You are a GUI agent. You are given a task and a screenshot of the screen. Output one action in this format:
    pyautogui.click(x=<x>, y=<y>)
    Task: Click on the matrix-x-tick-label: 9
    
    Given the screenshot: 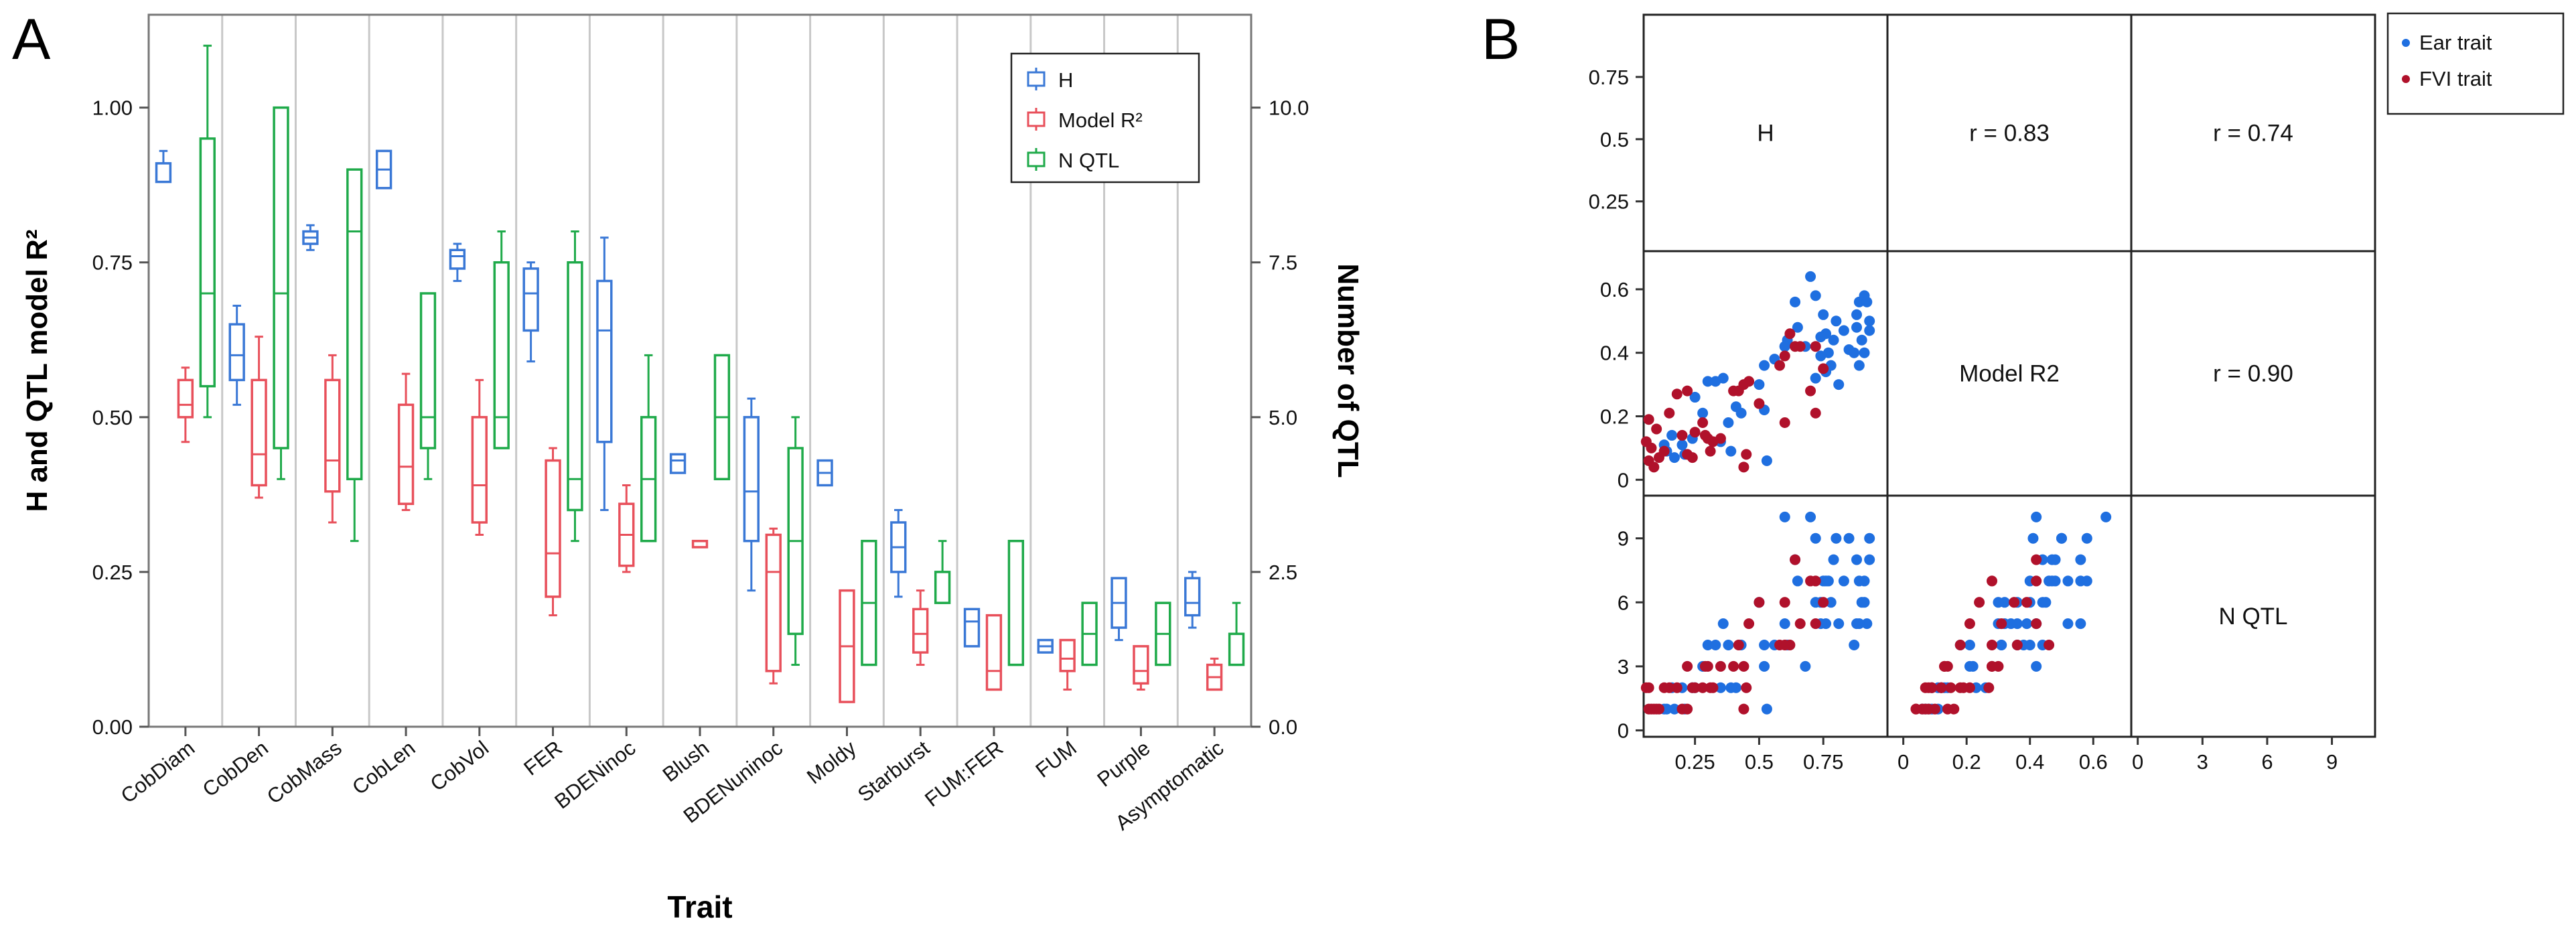 What is the action you would take?
    pyautogui.click(x=2332, y=762)
    